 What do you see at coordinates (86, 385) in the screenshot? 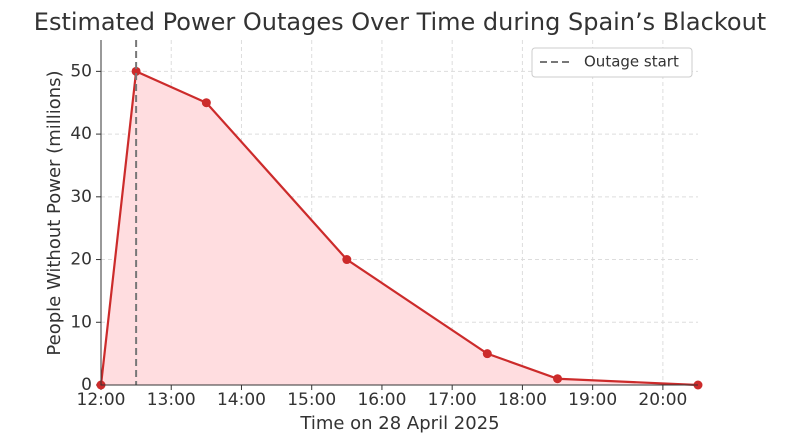
I see `y-tick-label: 0` at bounding box center [86, 385].